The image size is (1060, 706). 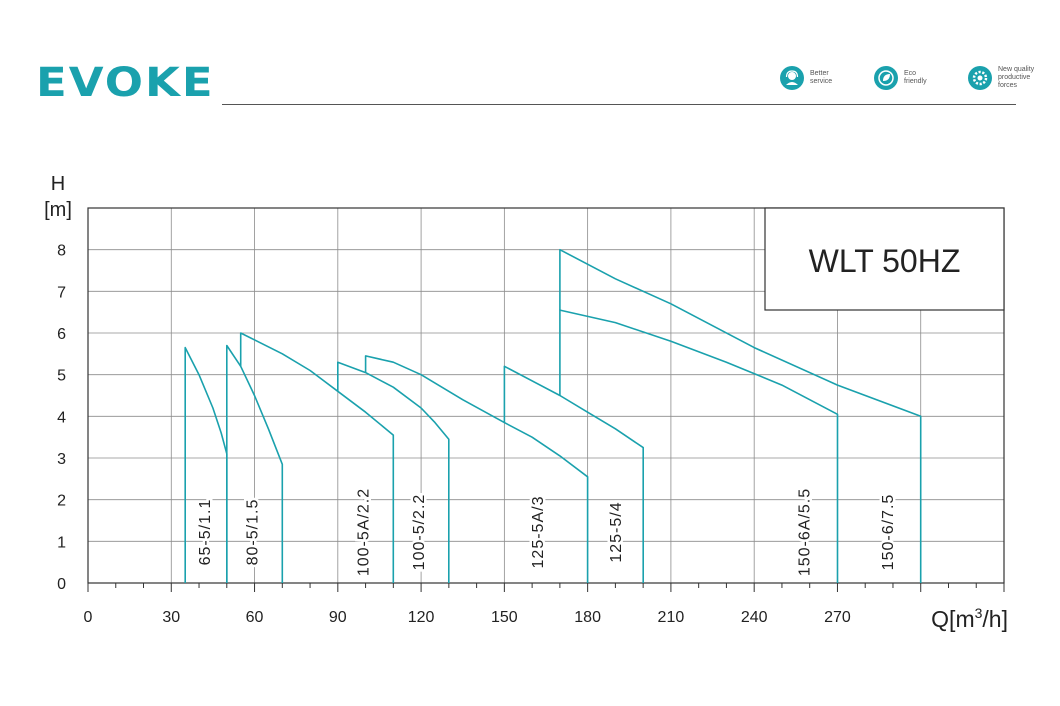 I want to click on badge-text-line: productive, so click(x=1014, y=77).